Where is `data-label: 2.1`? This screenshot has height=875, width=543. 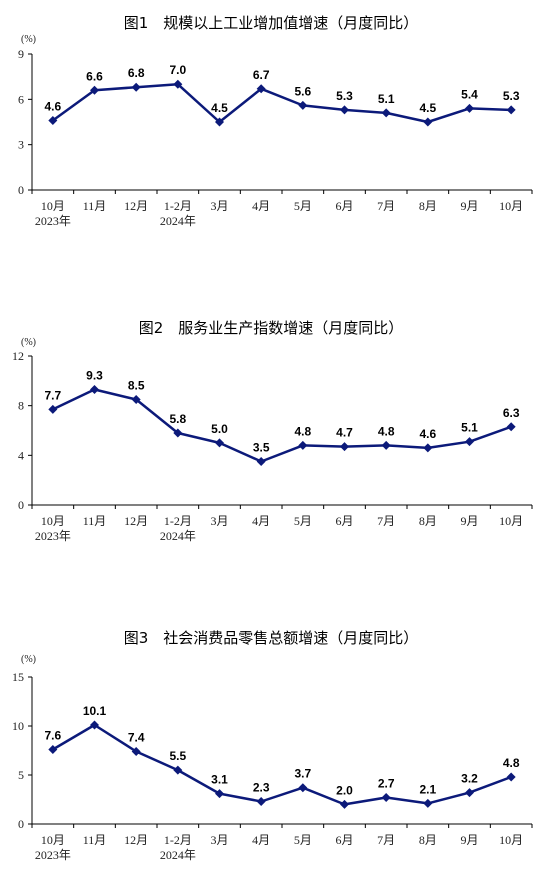 data-label: 2.1 is located at coordinates (427, 789).